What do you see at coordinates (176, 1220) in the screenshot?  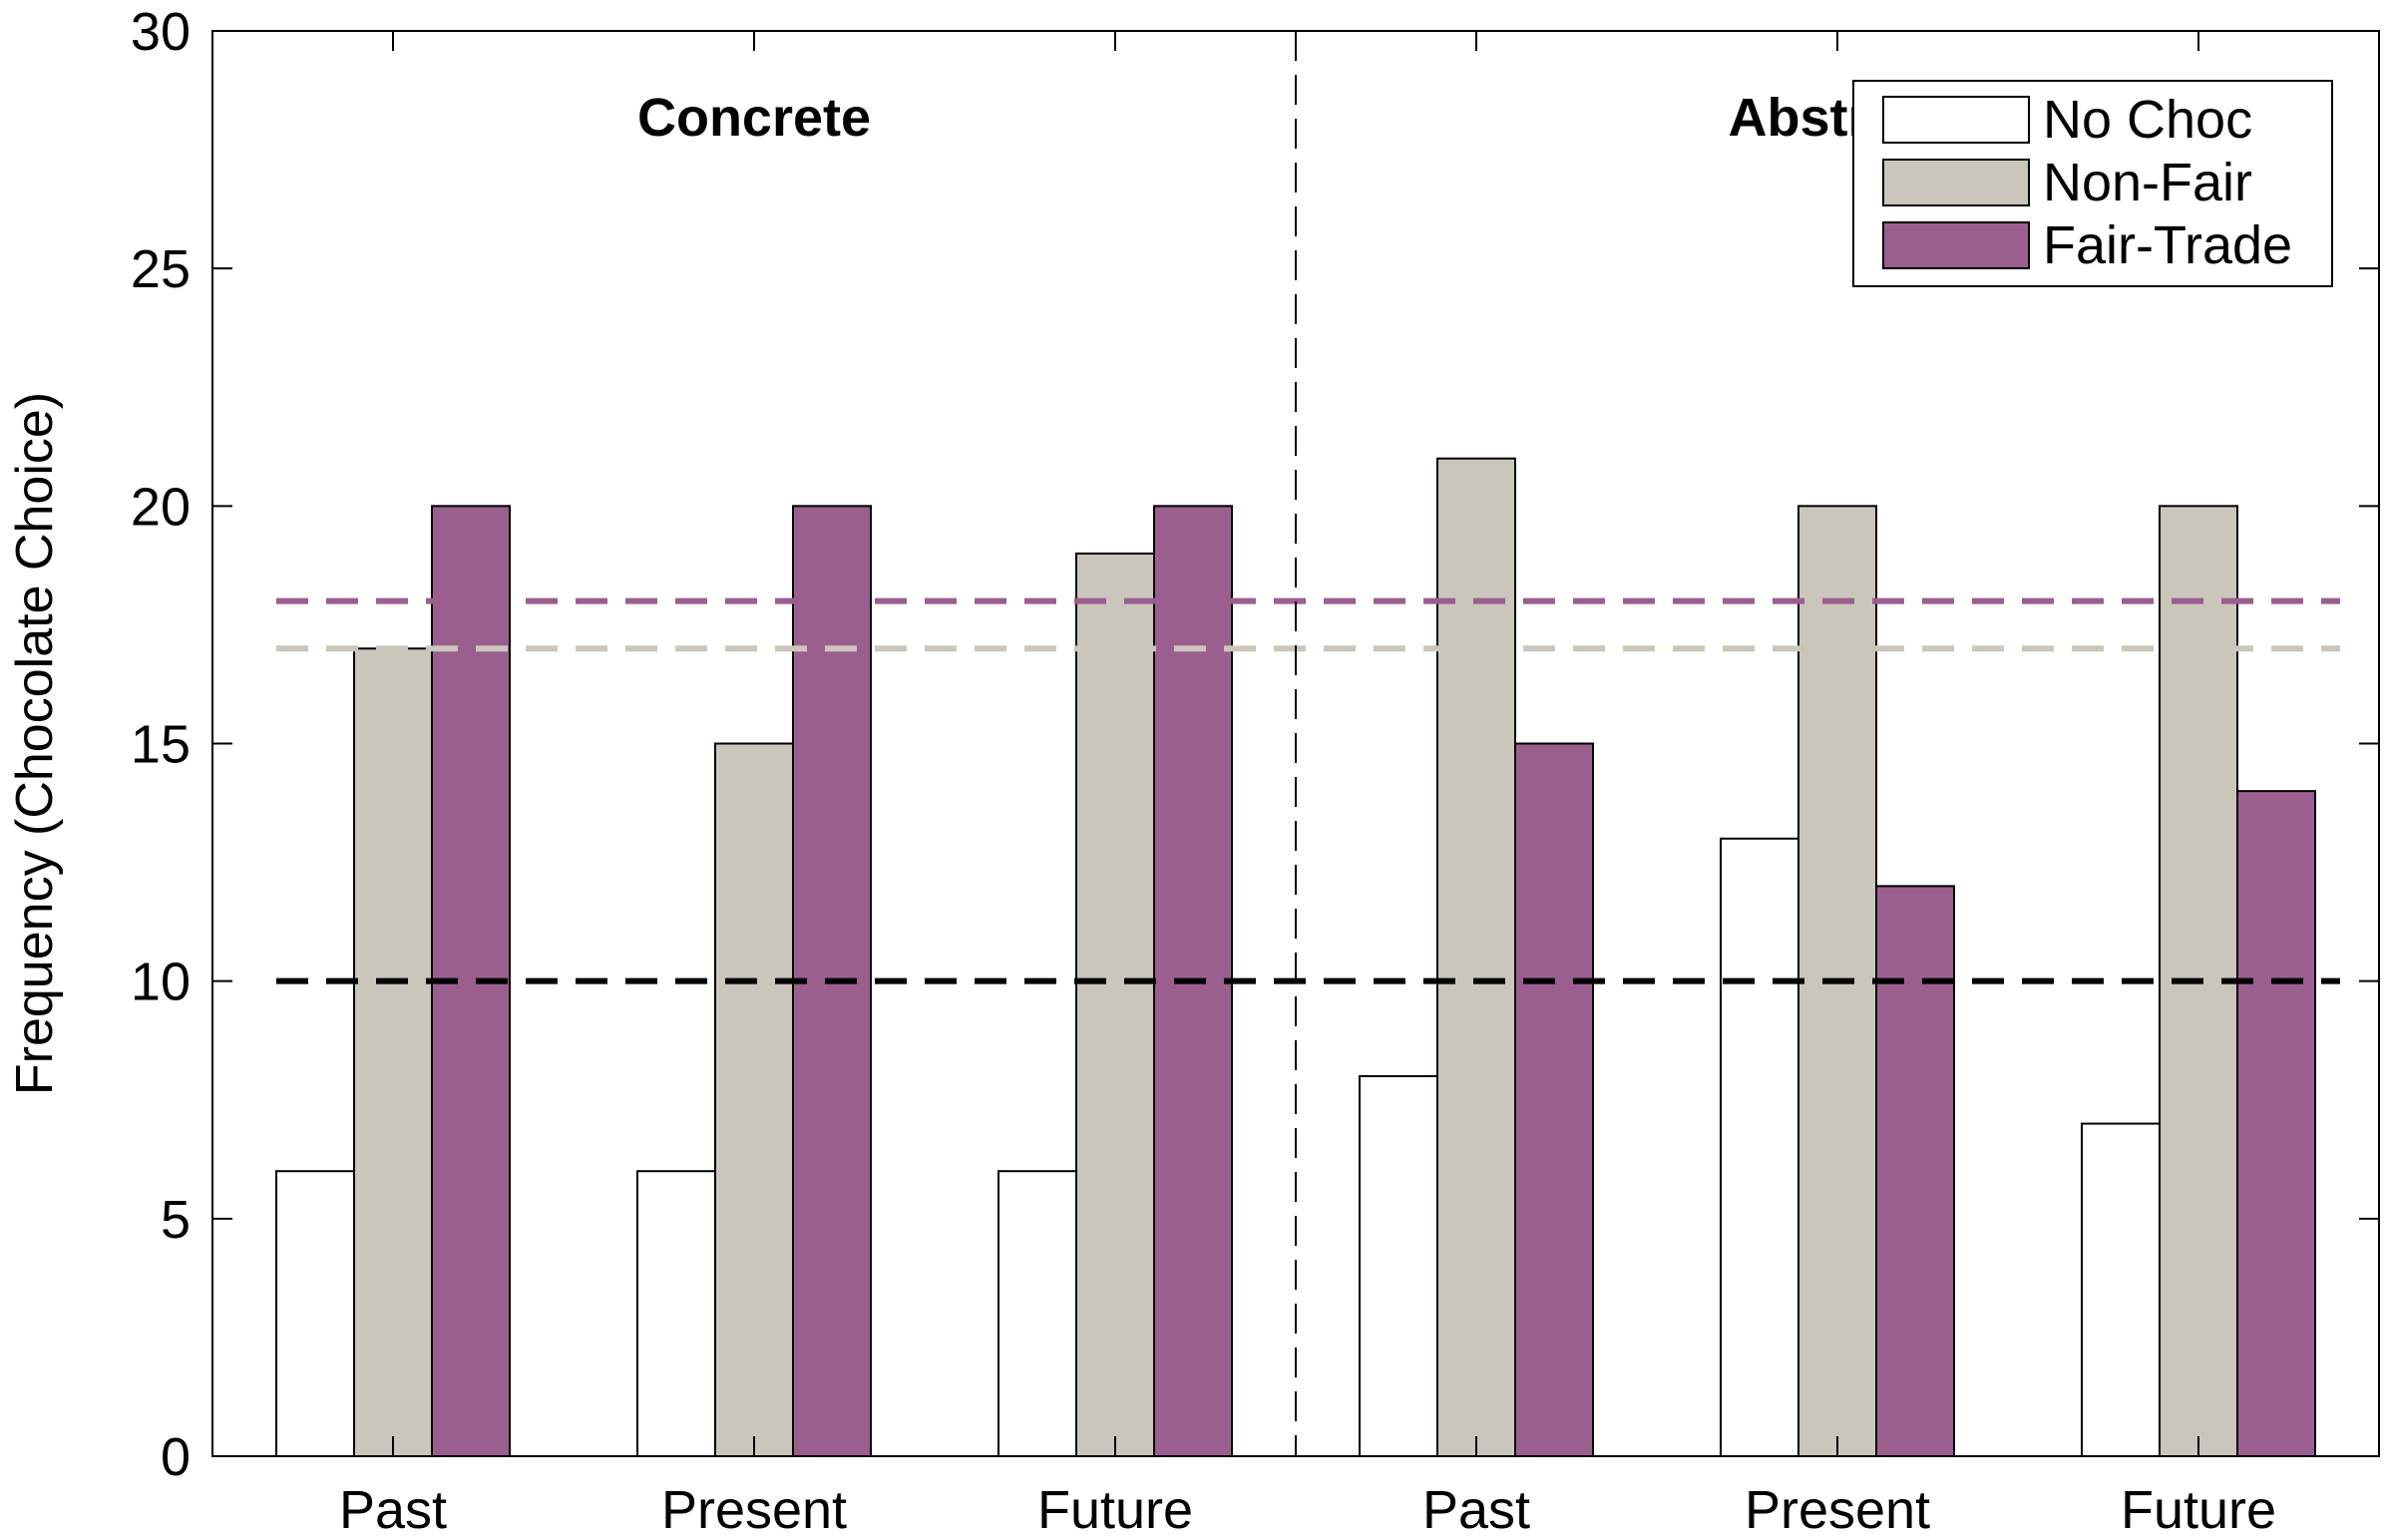 I see `y-tick-label: 5` at bounding box center [176, 1220].